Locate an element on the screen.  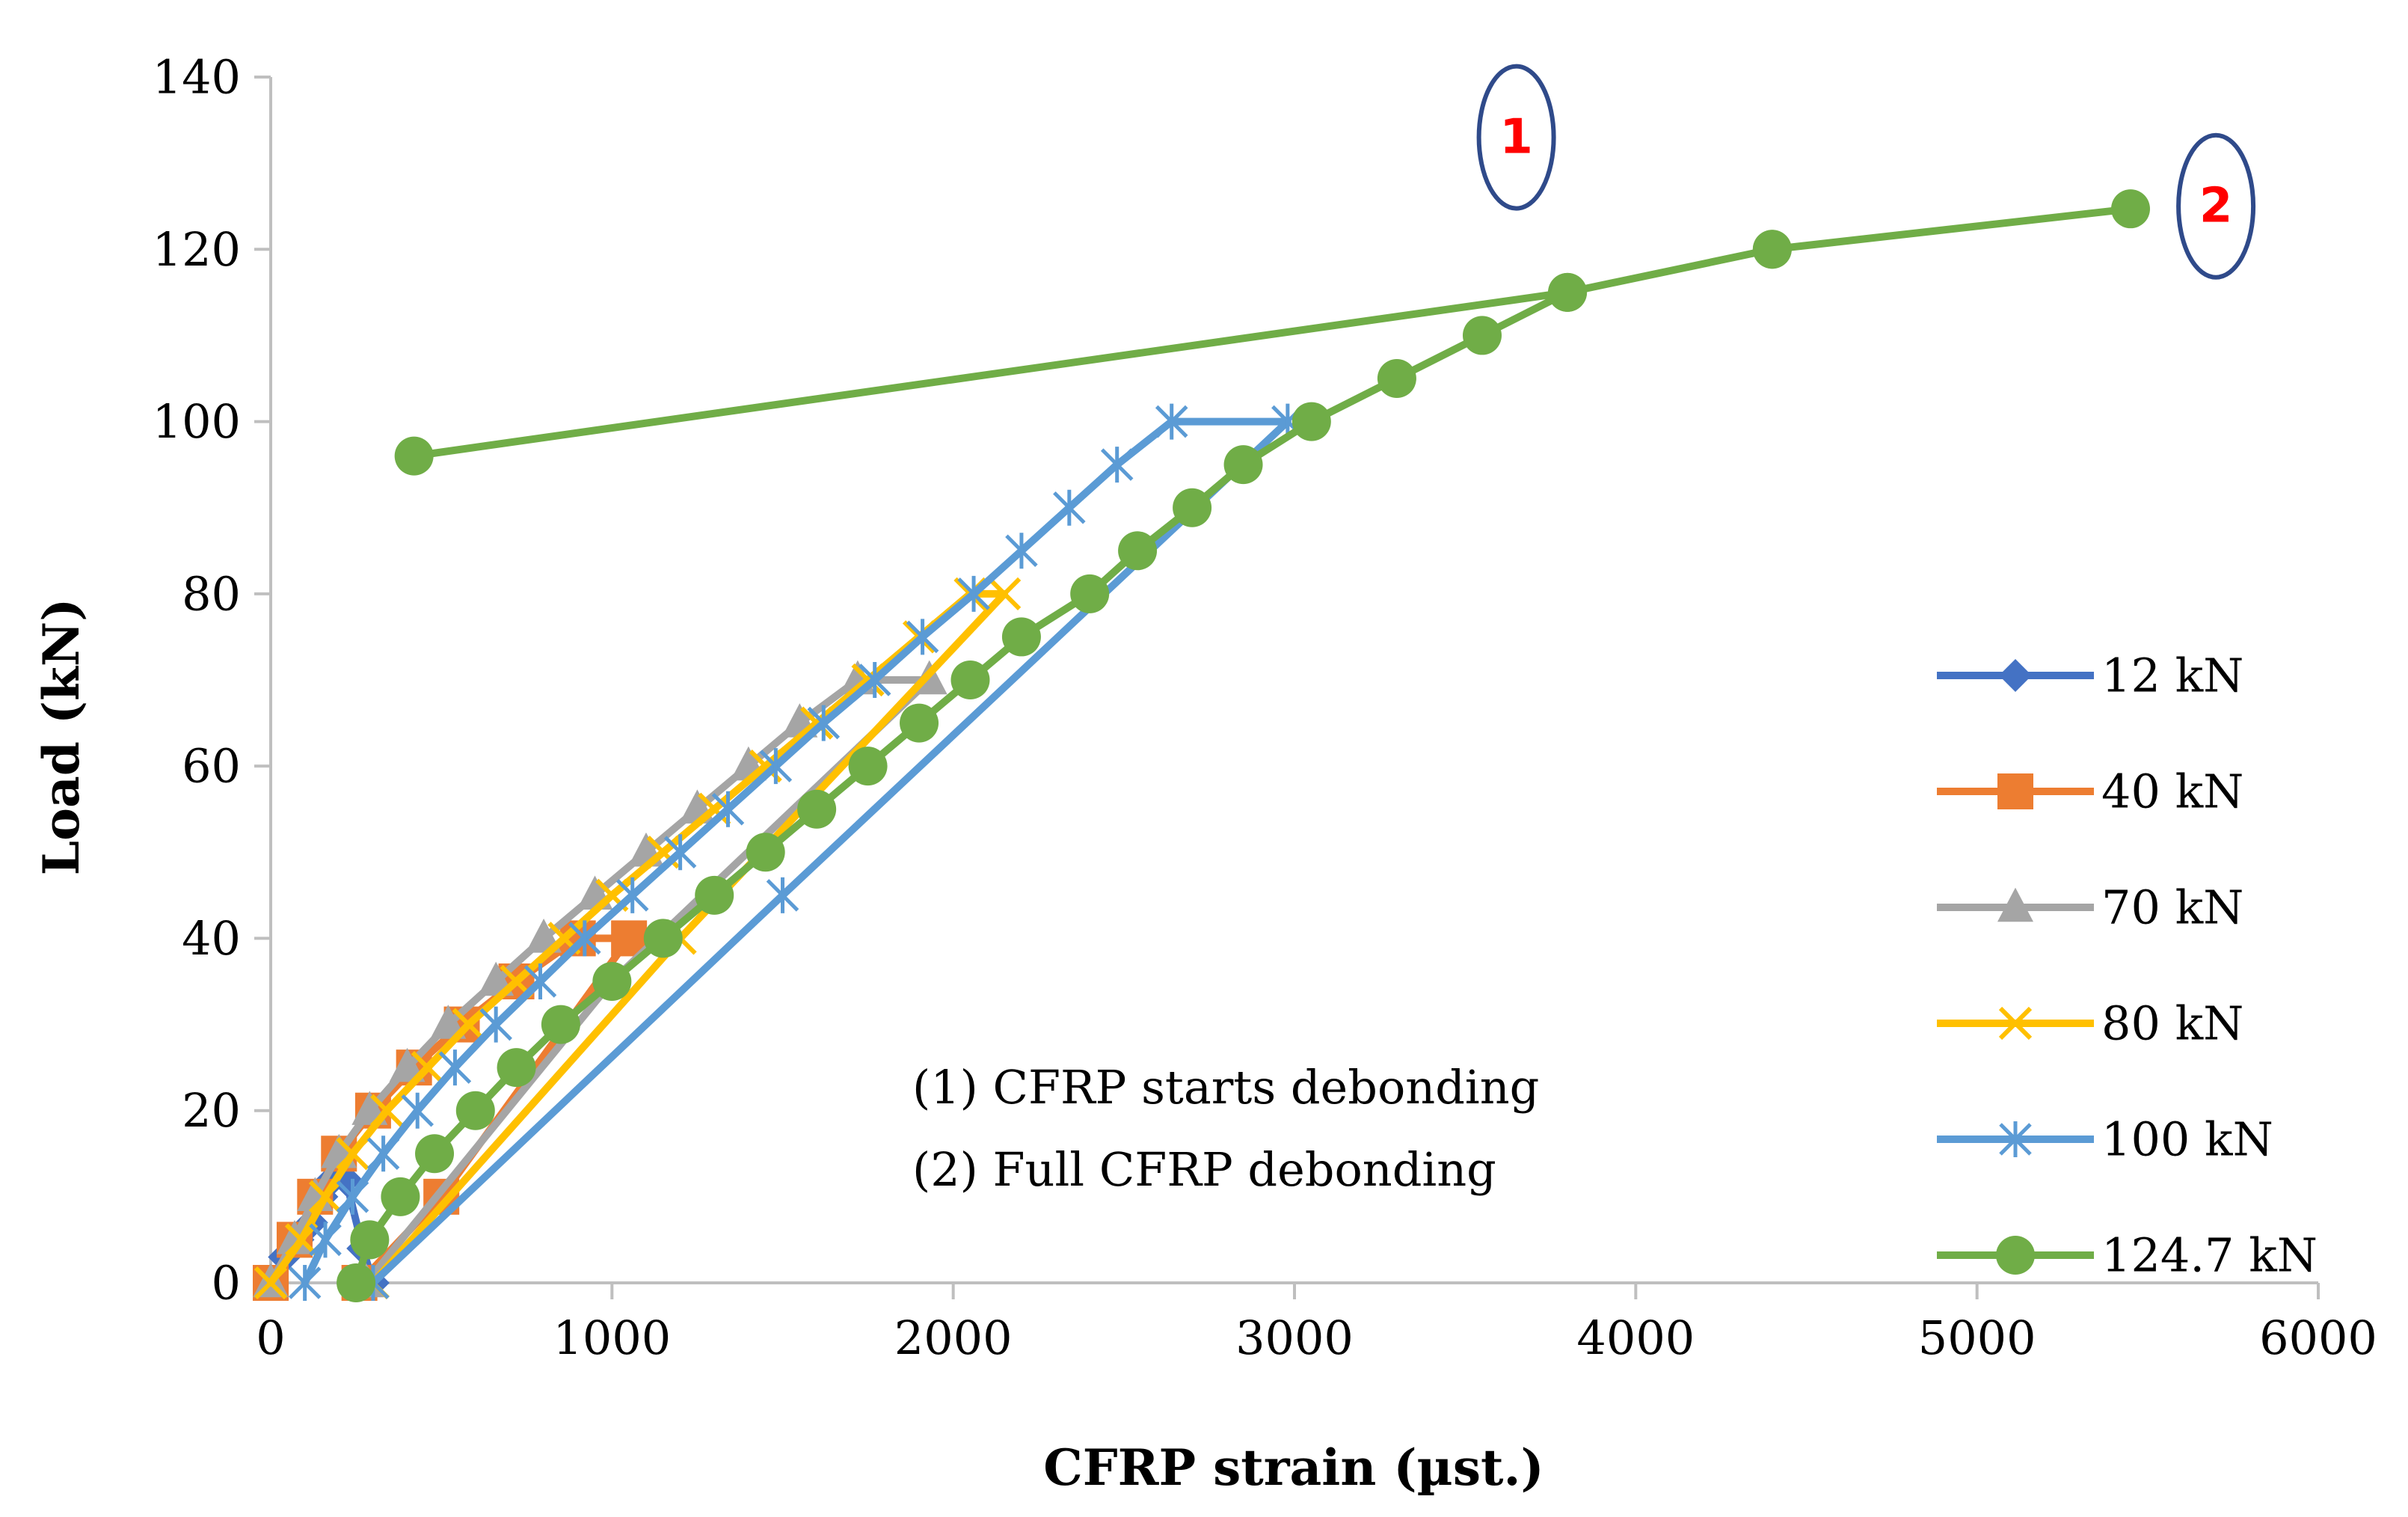
annotation-label-1: 1 is located at coordinates (1516, 137).